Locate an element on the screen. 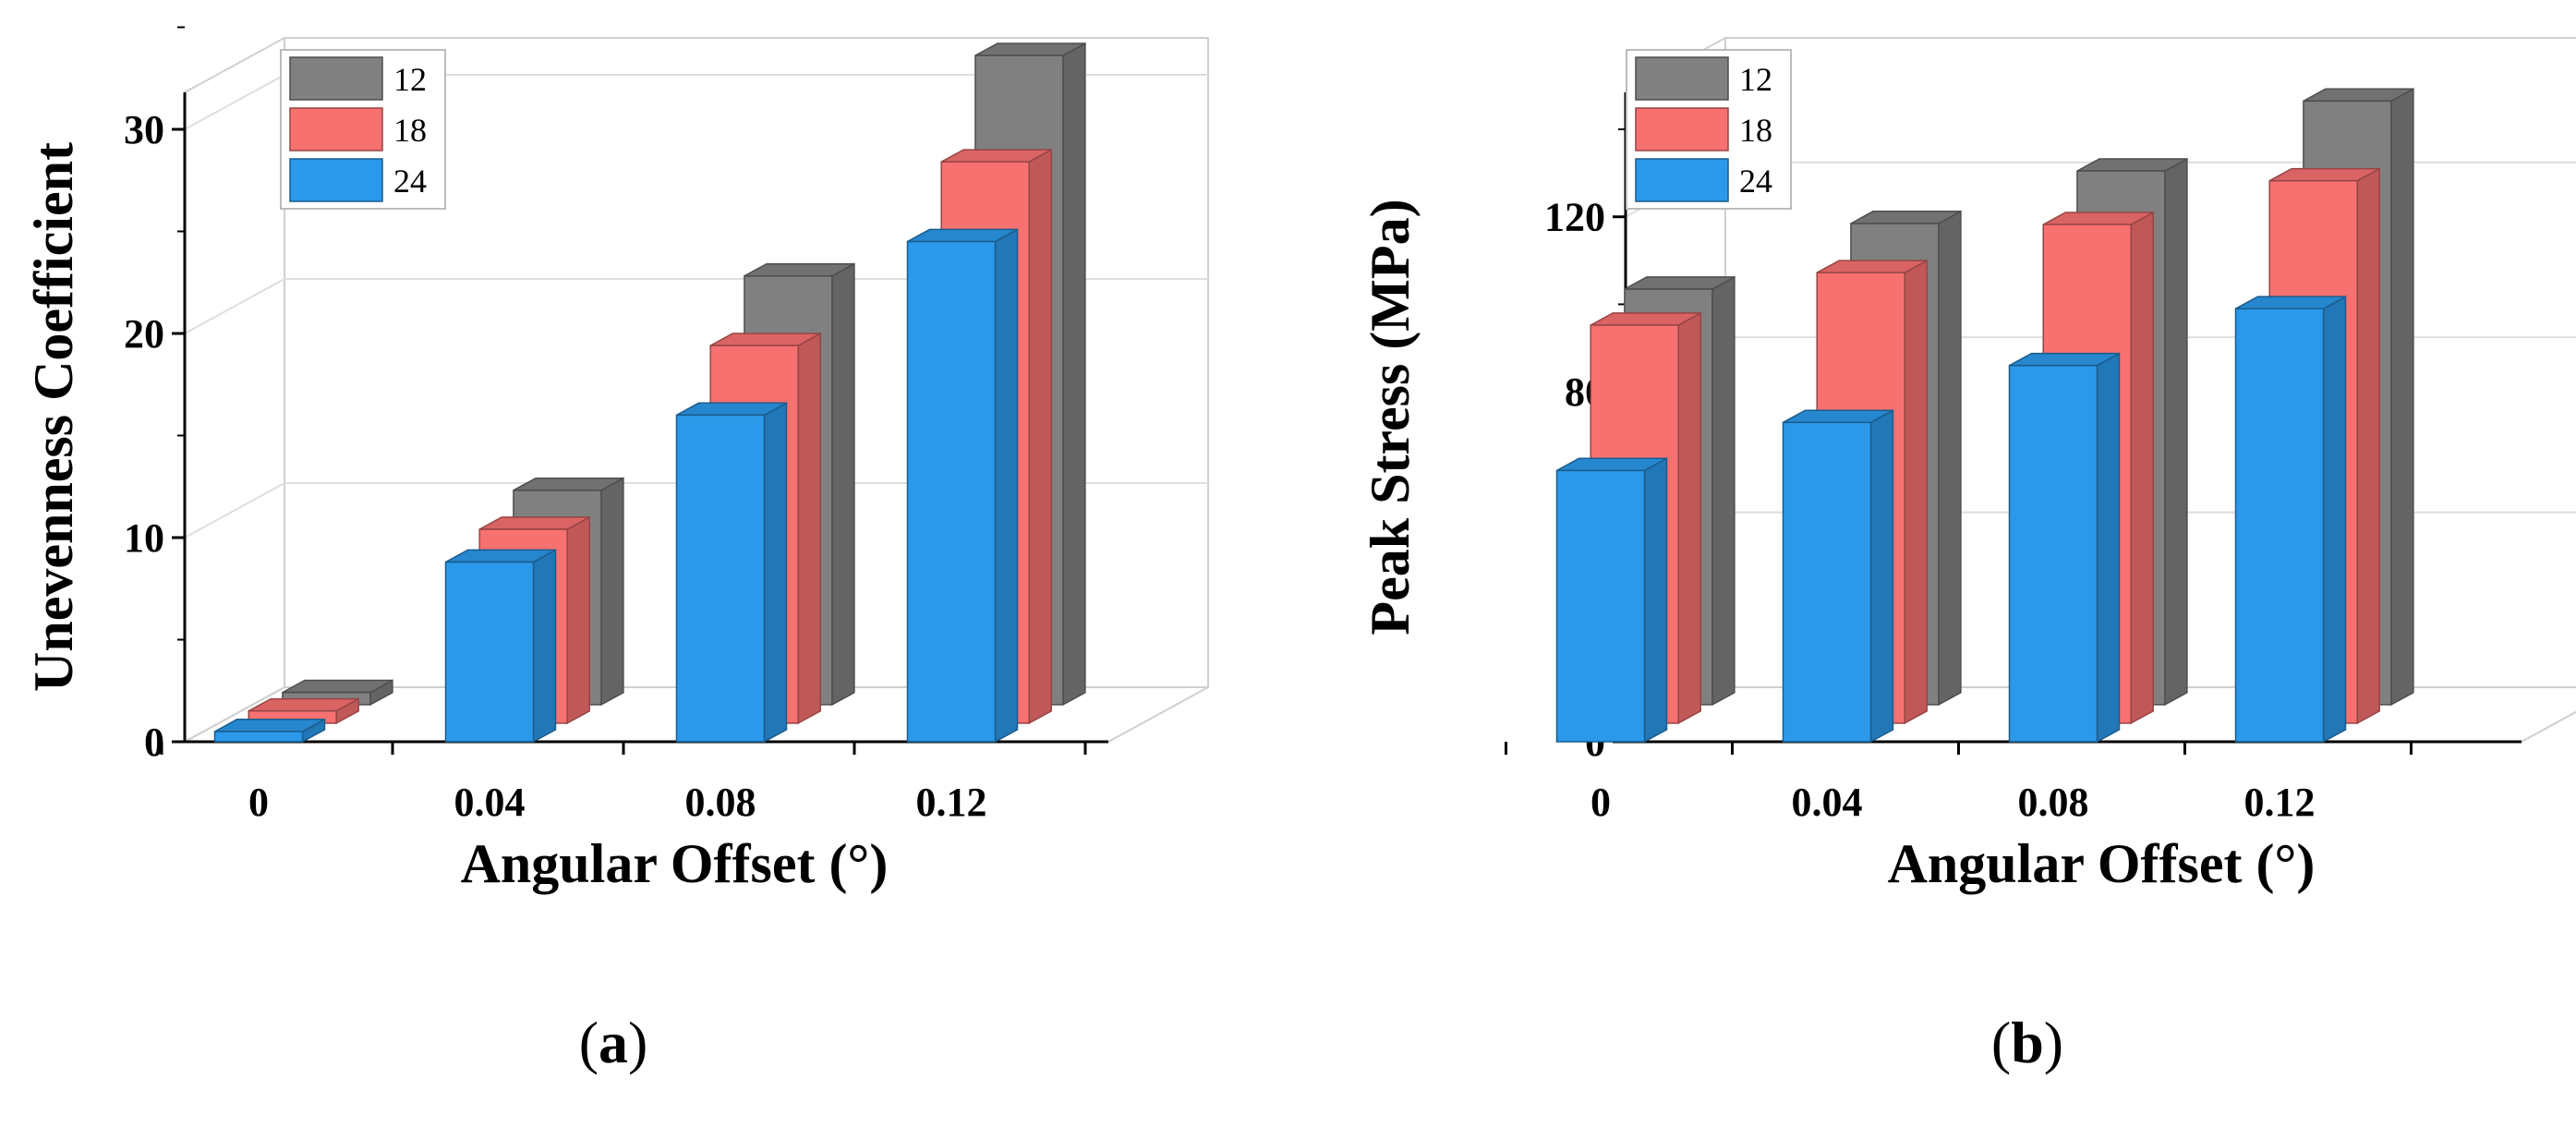 The width and height of the screenshot is (2576, 1126). left-wall is located at coordinates (234, 390).